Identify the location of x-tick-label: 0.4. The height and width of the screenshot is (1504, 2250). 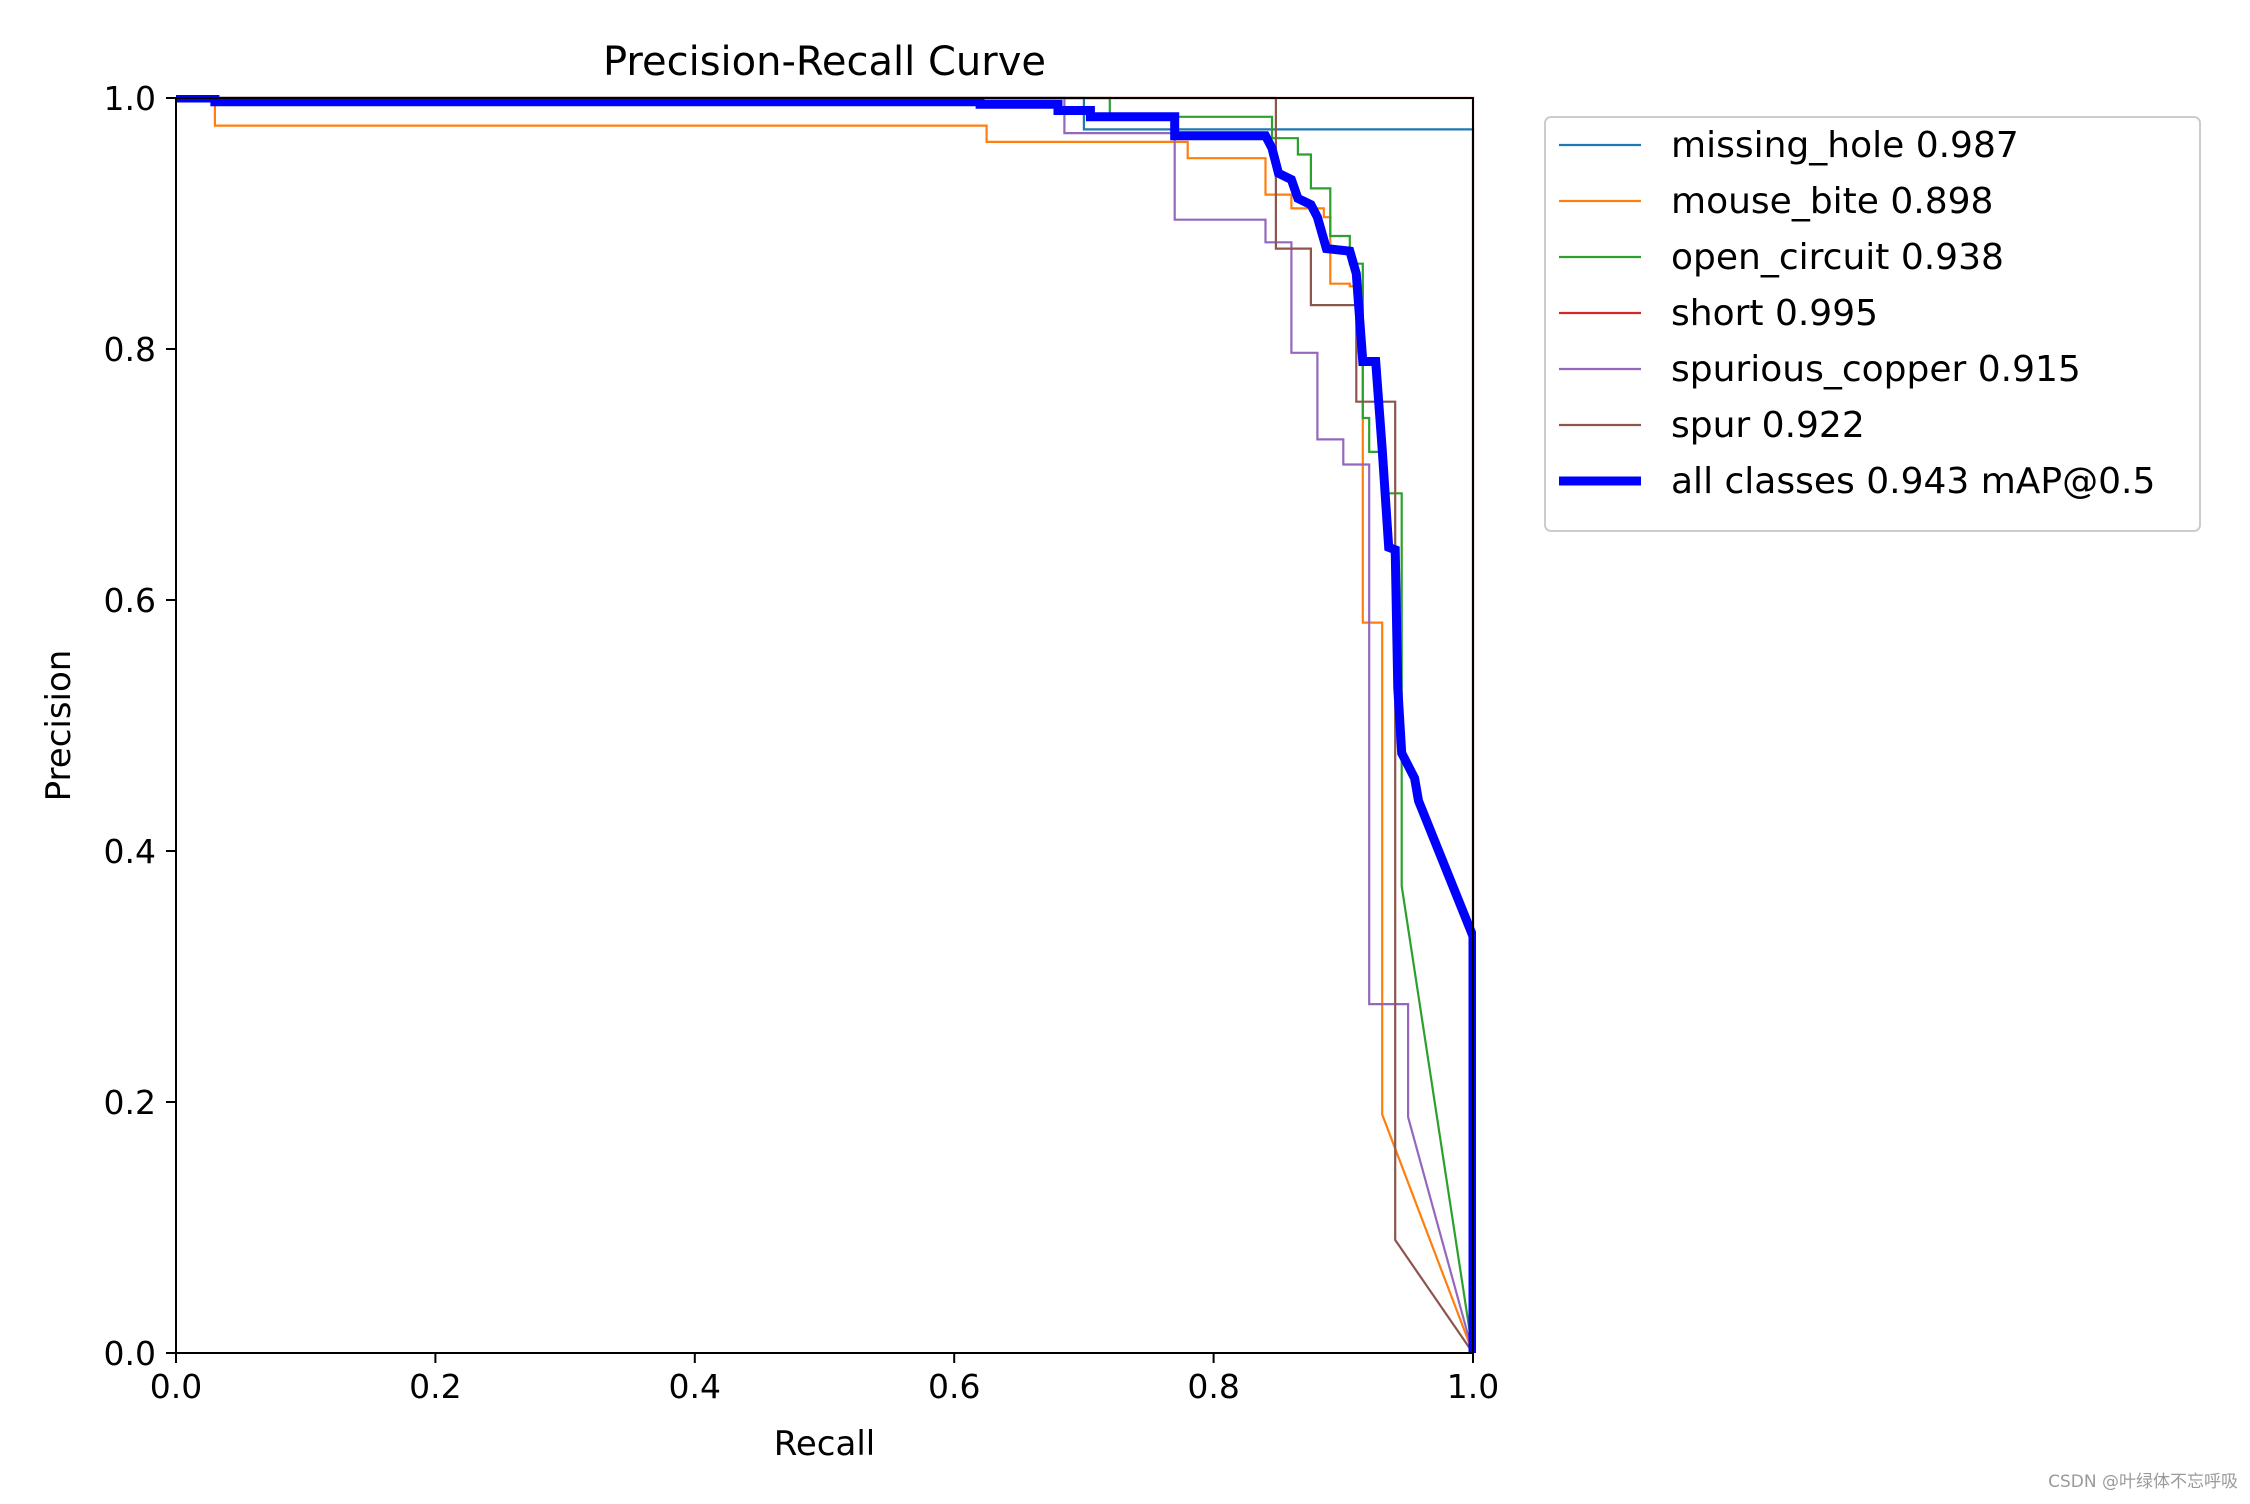
(695, 1386).